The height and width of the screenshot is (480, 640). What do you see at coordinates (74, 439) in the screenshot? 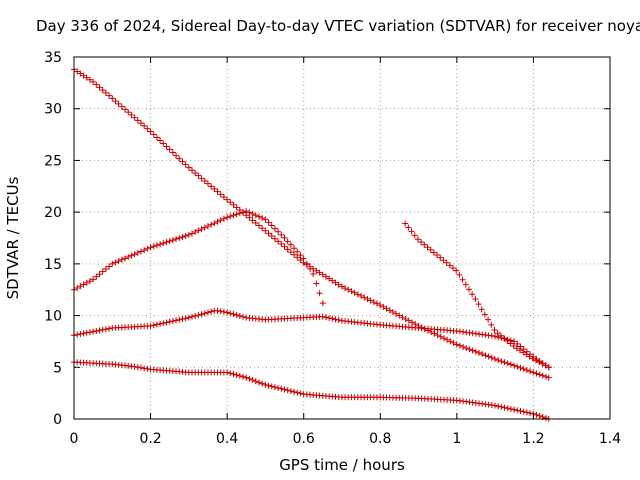
I see `x-tick-label: 0` at bounding box center [74, 439].